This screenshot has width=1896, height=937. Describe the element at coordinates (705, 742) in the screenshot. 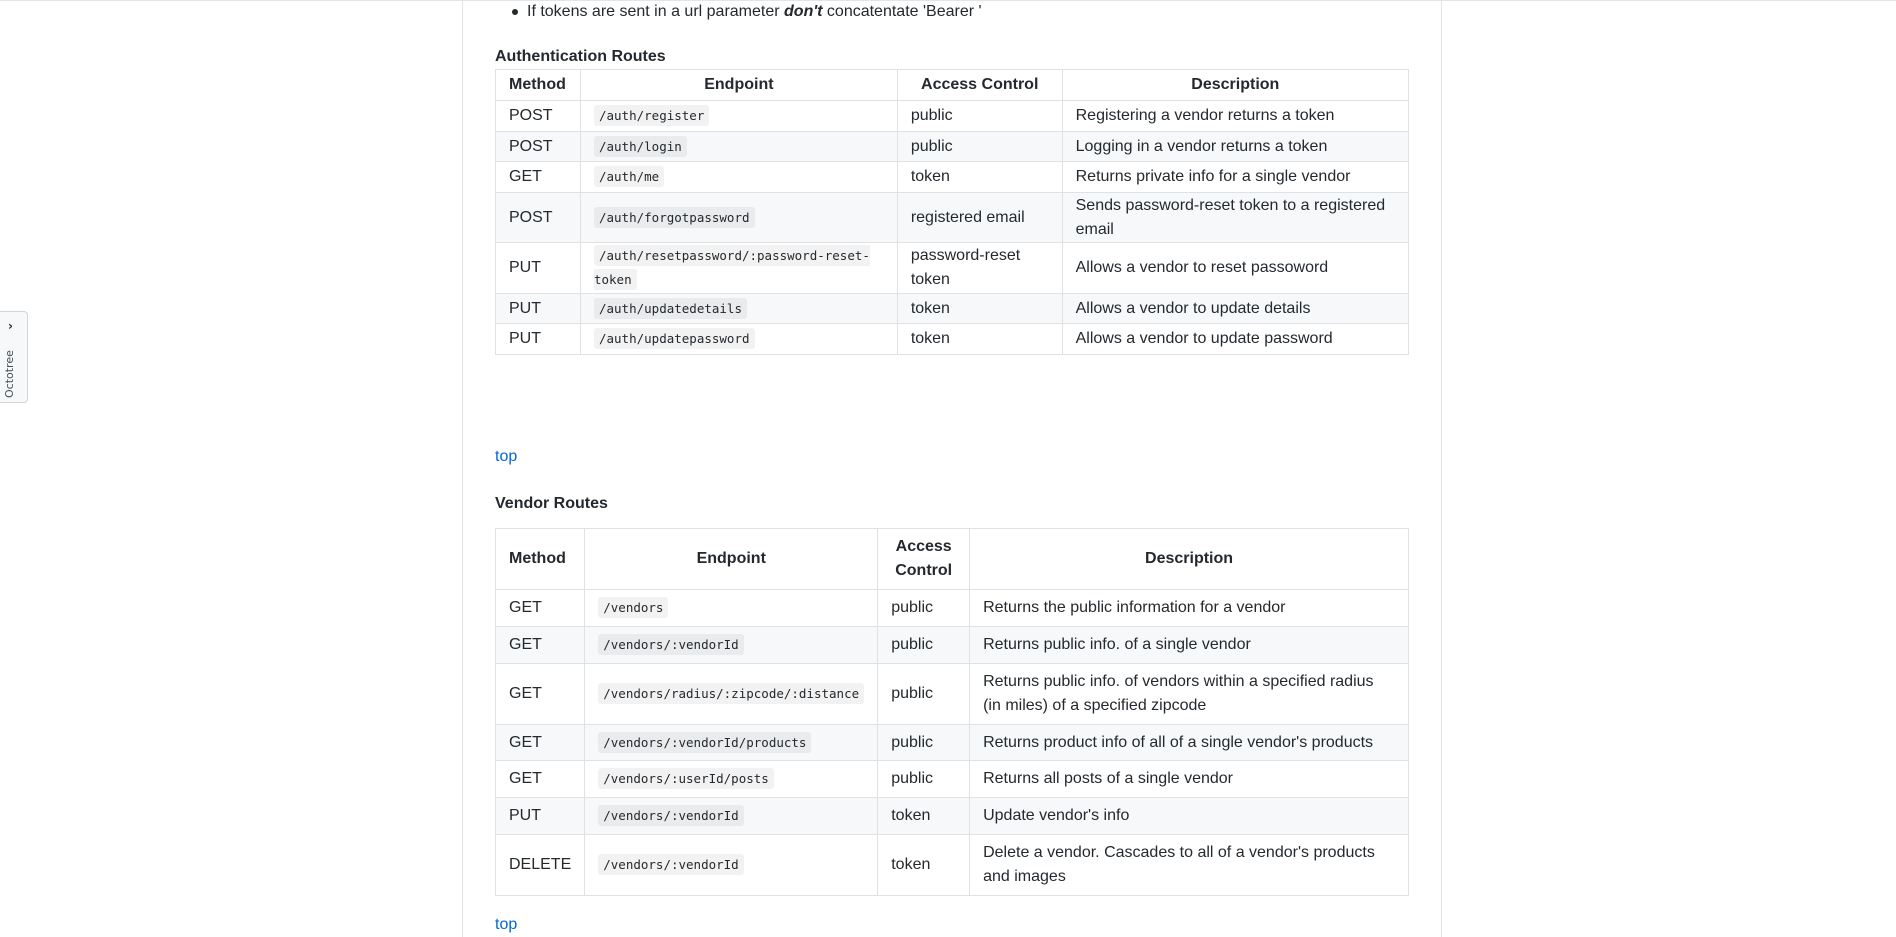

I see `endpoint-code: /vendors/:vendorId/products` at that location.